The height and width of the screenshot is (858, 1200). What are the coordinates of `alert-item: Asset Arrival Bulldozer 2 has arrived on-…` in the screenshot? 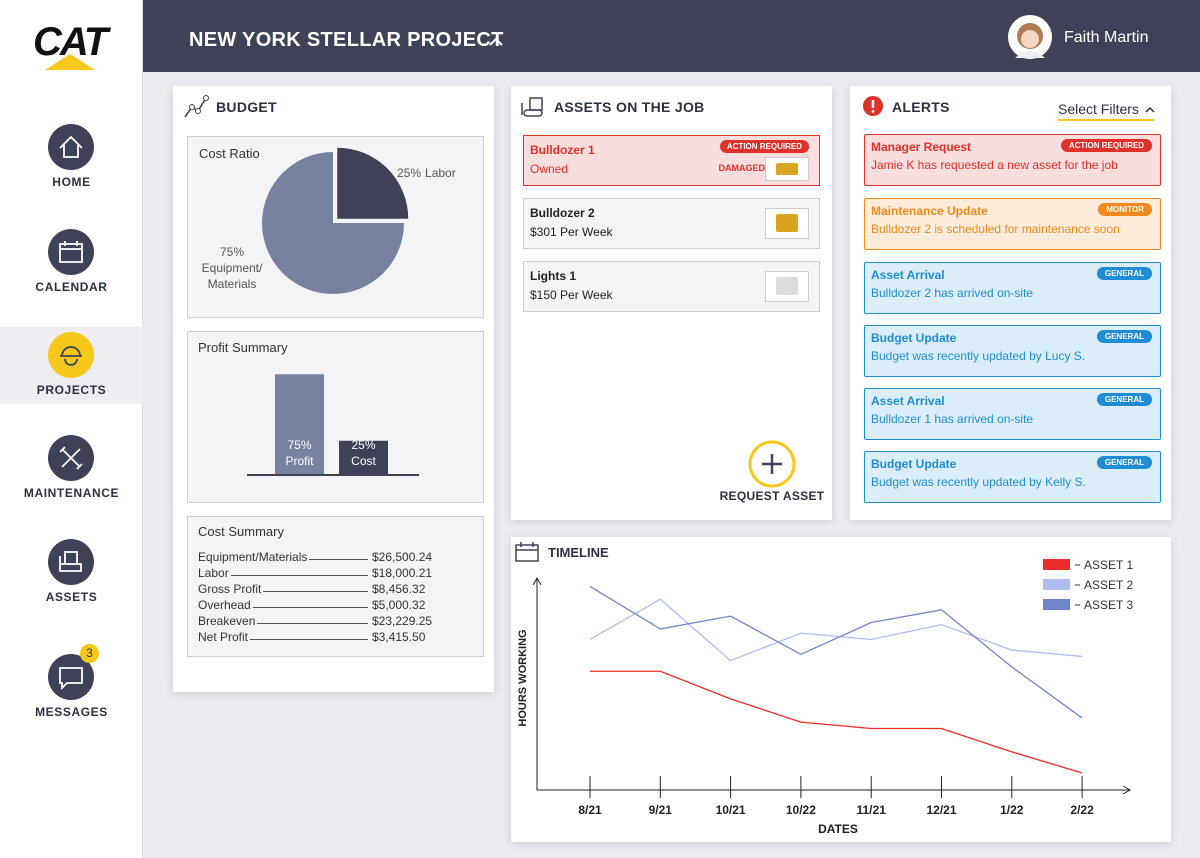 It's located at (1012, 288).